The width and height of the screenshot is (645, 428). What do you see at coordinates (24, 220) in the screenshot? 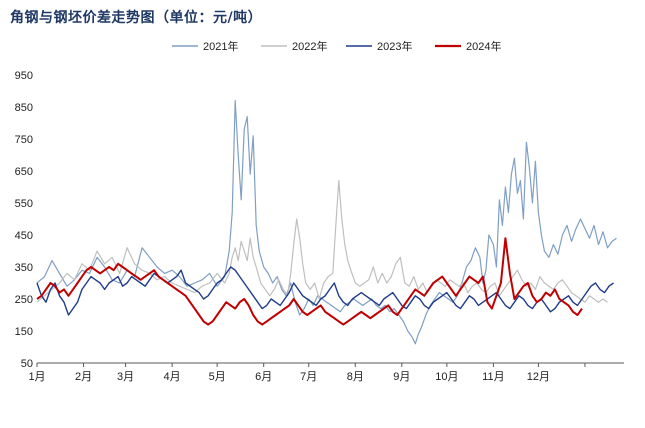
I see `y-axis: 50 150 250 350 450 550 650 750 850 950` at bounding box center [24, 220].